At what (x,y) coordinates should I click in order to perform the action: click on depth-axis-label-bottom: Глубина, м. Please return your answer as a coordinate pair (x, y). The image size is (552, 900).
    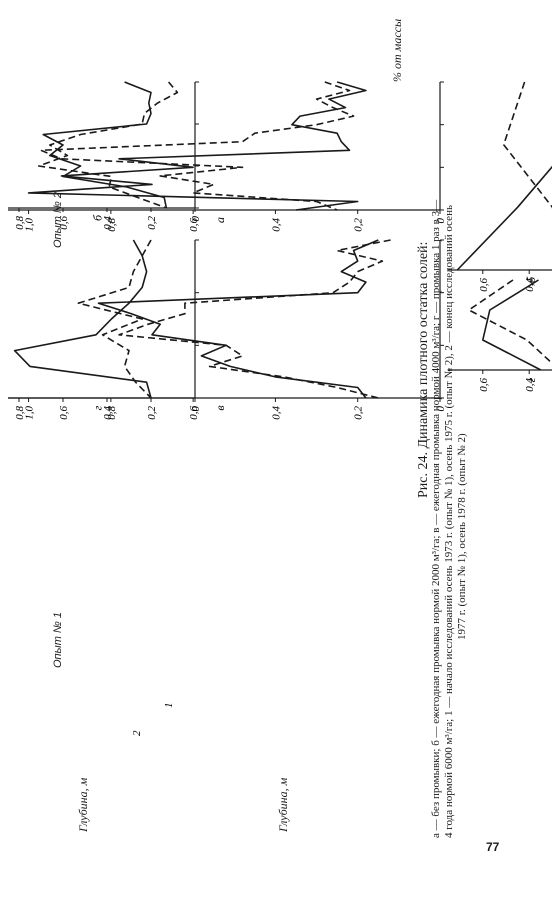
    Looking at the image, I should click on (283, 804).